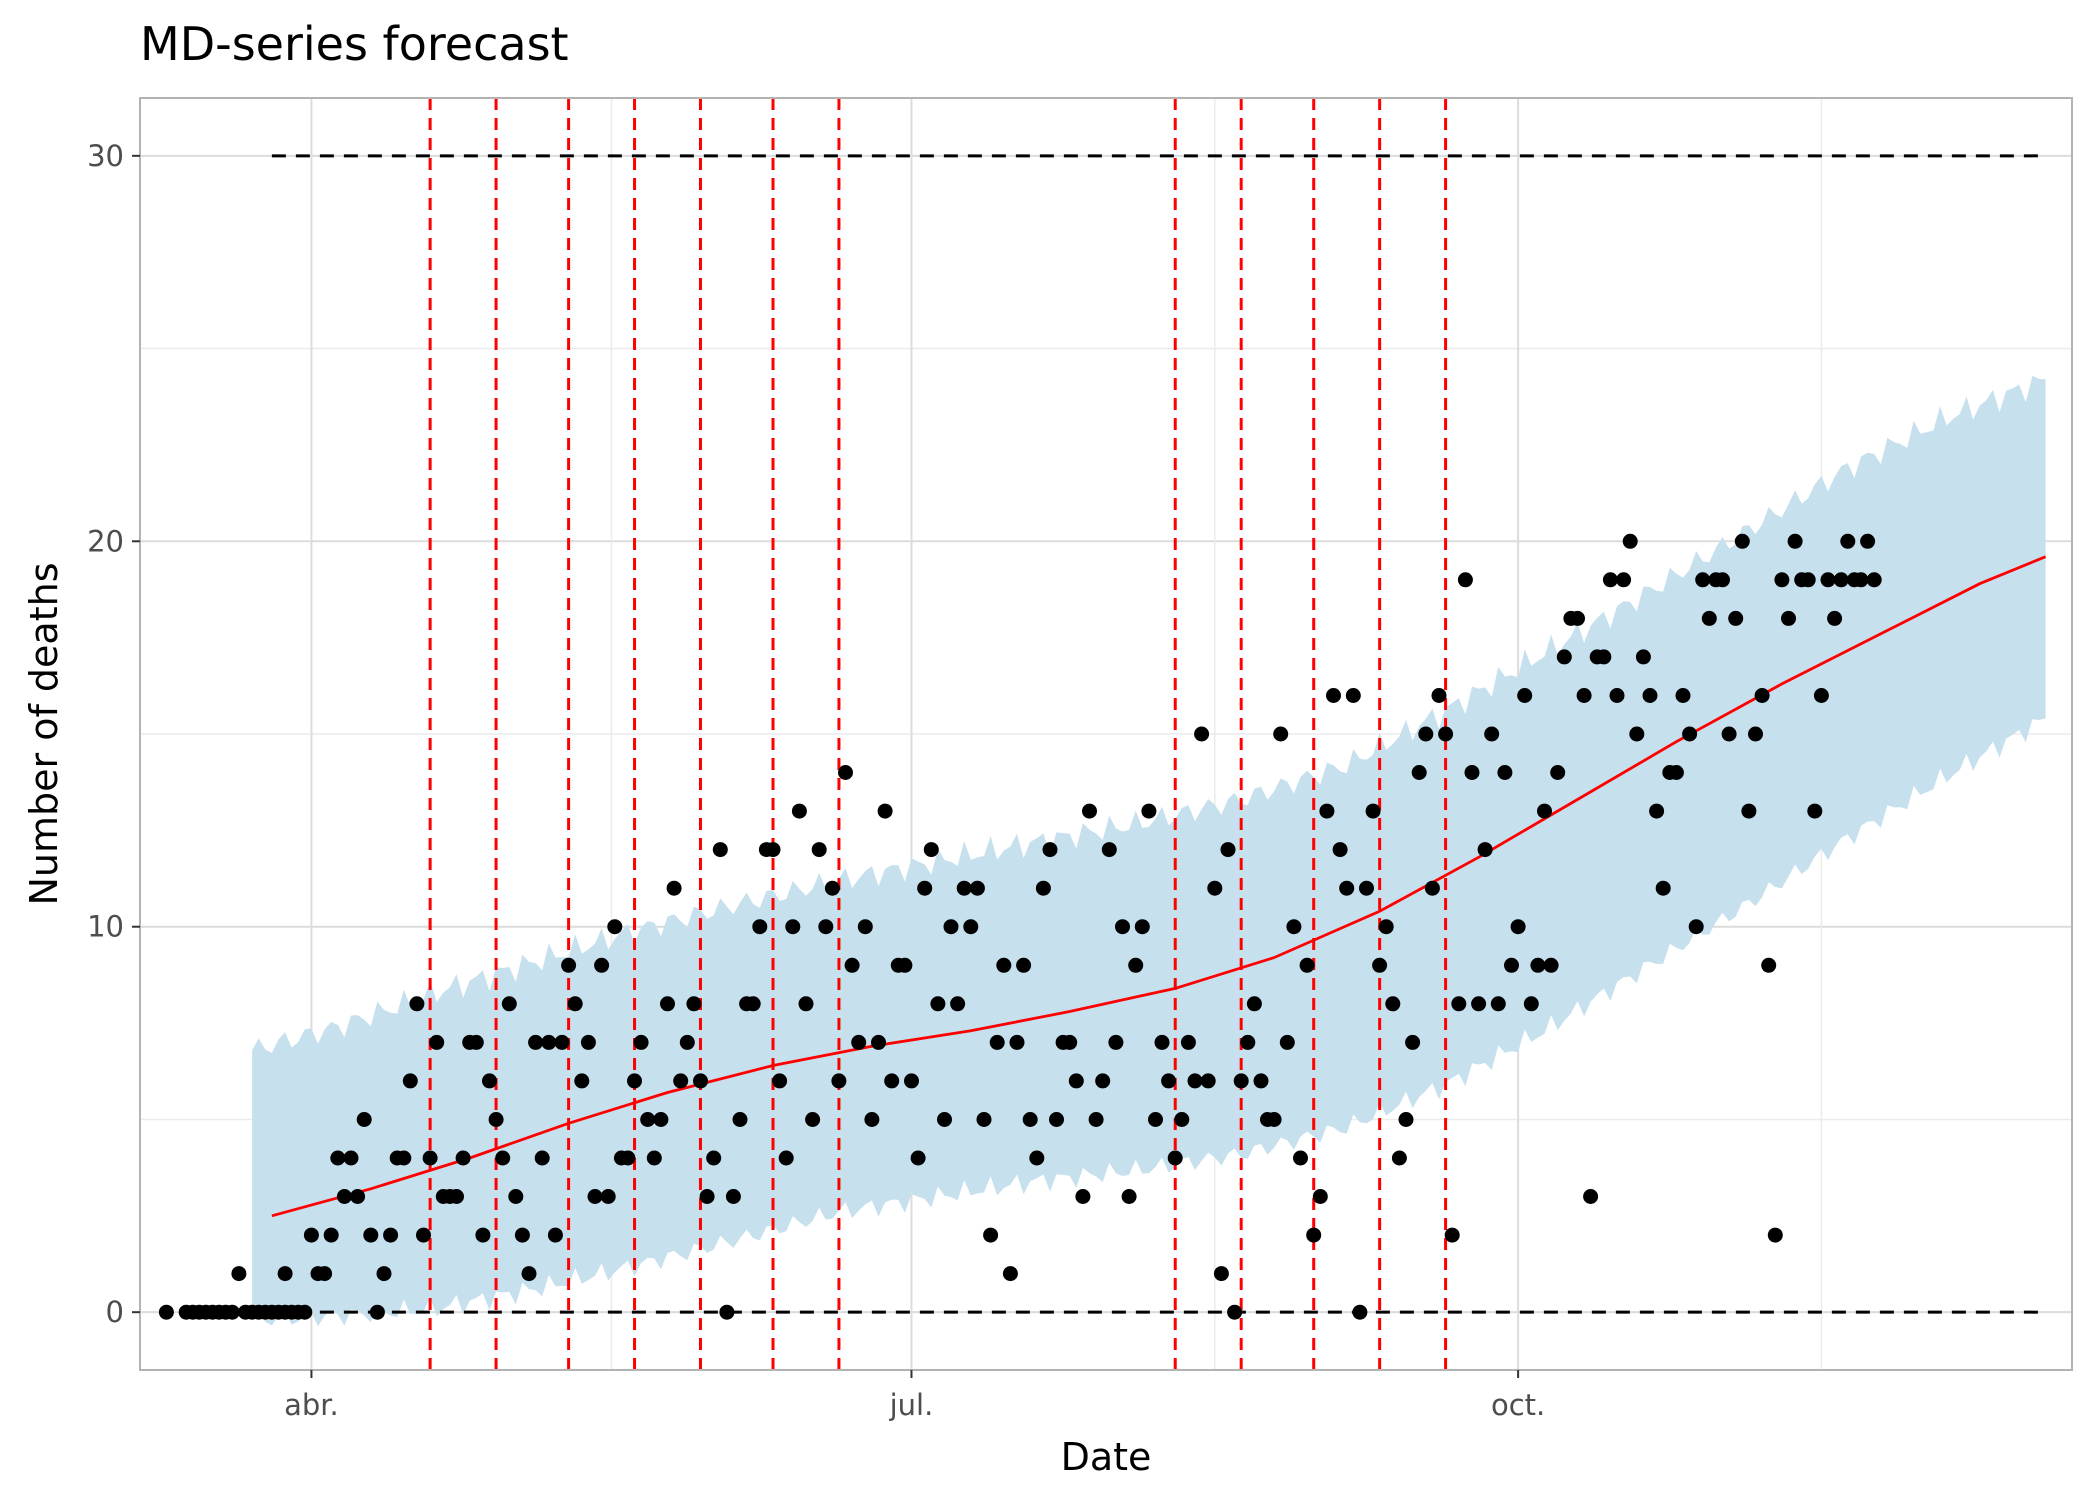 The image size is (2100, 1500). What do you see at coordinates (911, 1405) in the screenshot?
I see `x-tick-label: jul.` at bounding box center [911, 1405].